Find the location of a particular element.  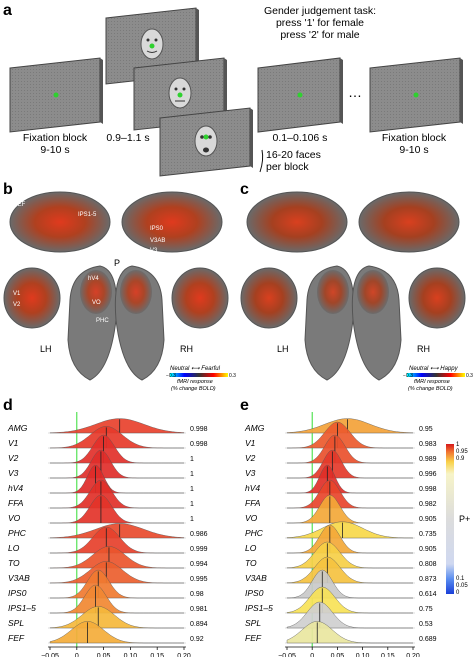

prob-value: 0.994 is located at coordinates (199, 564).